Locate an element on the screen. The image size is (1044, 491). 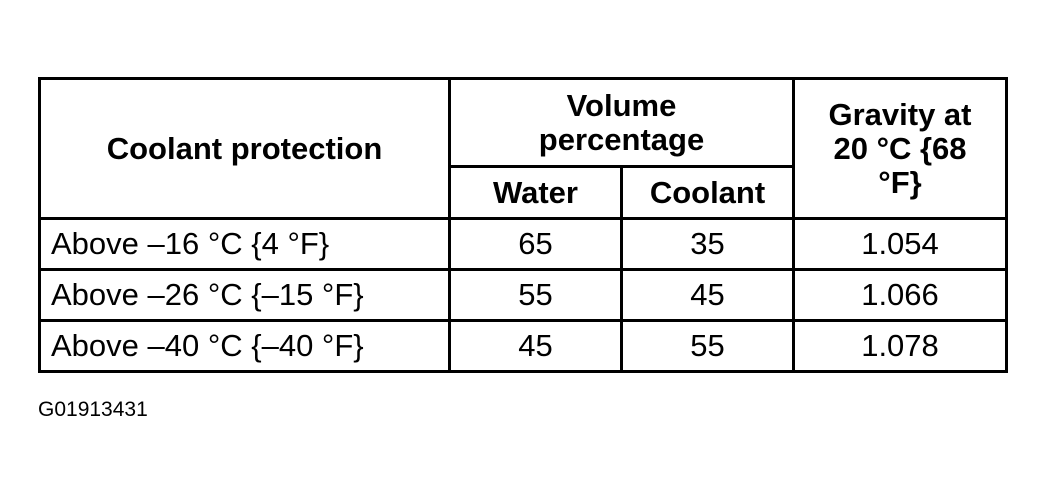
table-cell: 65 is located at coordinates (535, 244).